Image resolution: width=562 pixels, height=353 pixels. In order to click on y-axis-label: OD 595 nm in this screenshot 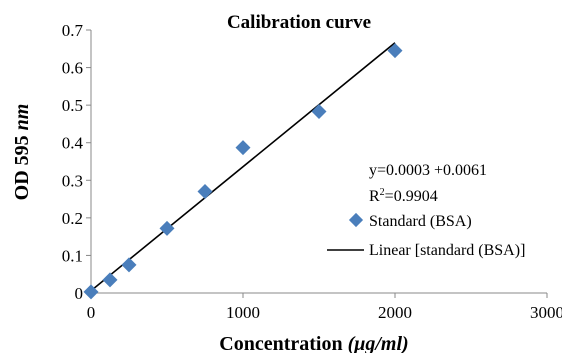, I will do `click(22, 152)`.